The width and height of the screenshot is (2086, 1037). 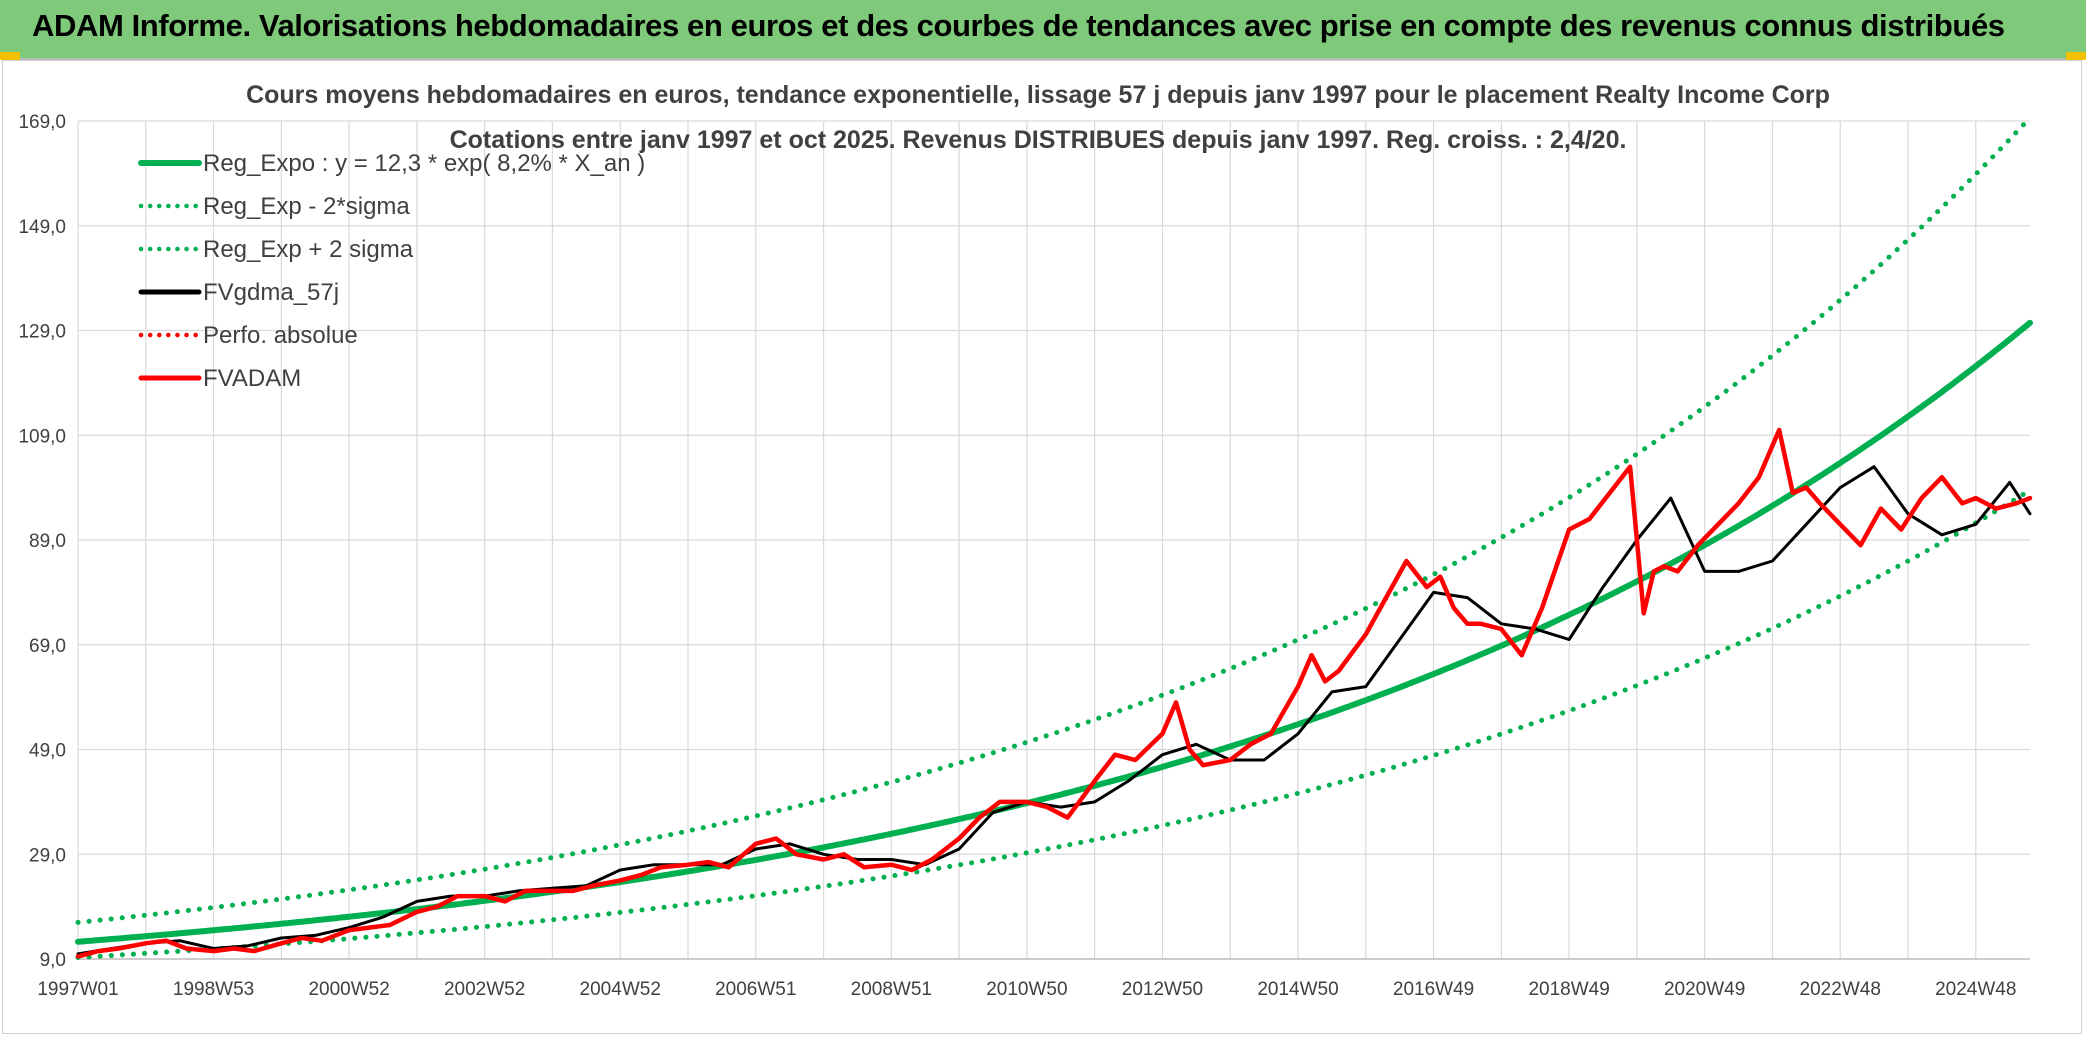 I want to click on x-tick-label: 1998W53, so click(x=213, y=989).